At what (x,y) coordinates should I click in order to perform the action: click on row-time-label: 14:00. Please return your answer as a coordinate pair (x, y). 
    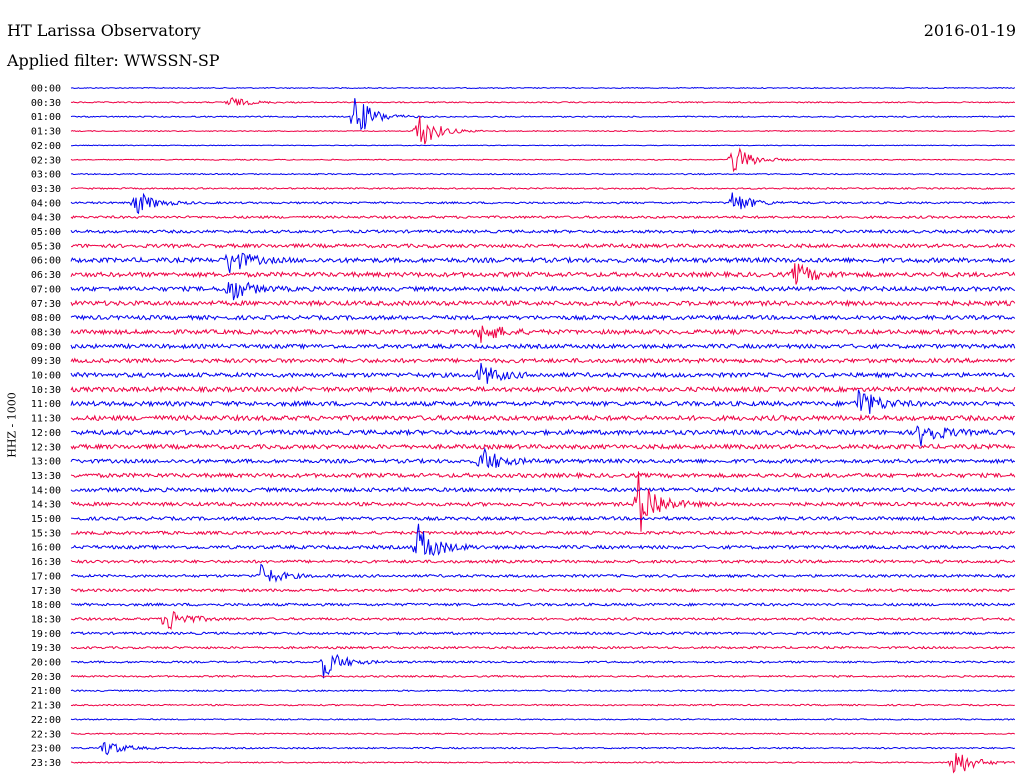
    Looking at the image, I should click on (46, 490).